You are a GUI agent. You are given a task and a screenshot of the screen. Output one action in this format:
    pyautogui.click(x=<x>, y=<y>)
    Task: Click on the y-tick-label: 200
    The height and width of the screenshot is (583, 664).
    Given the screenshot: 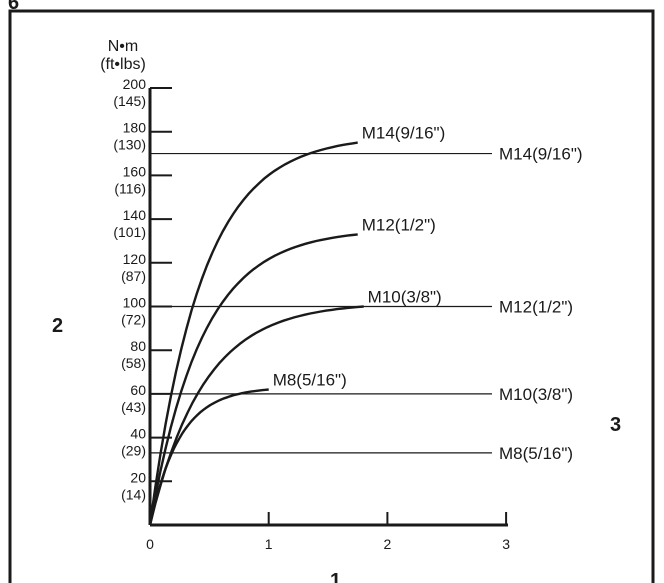 What is the action you would take?
    pyautogui.click(x=135, y=84)
    